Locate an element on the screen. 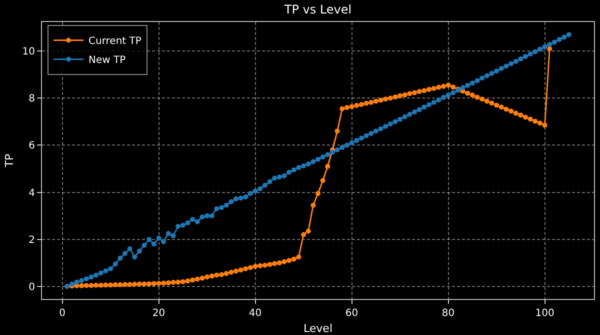  y-tick-label: 6 is located at coordinates (31, 146).